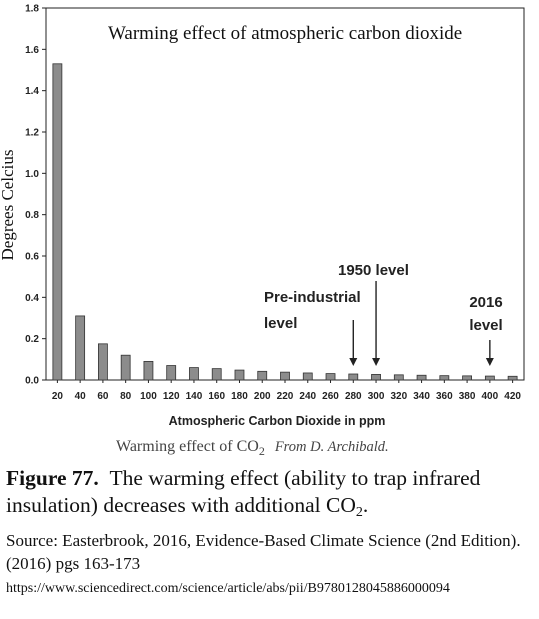 Image resolution: width=539 pixels, height=619 pixels. Describe the element at coordinates (52, 478) in the screenshot. I see `figure-label: Figure 77.` at that location.